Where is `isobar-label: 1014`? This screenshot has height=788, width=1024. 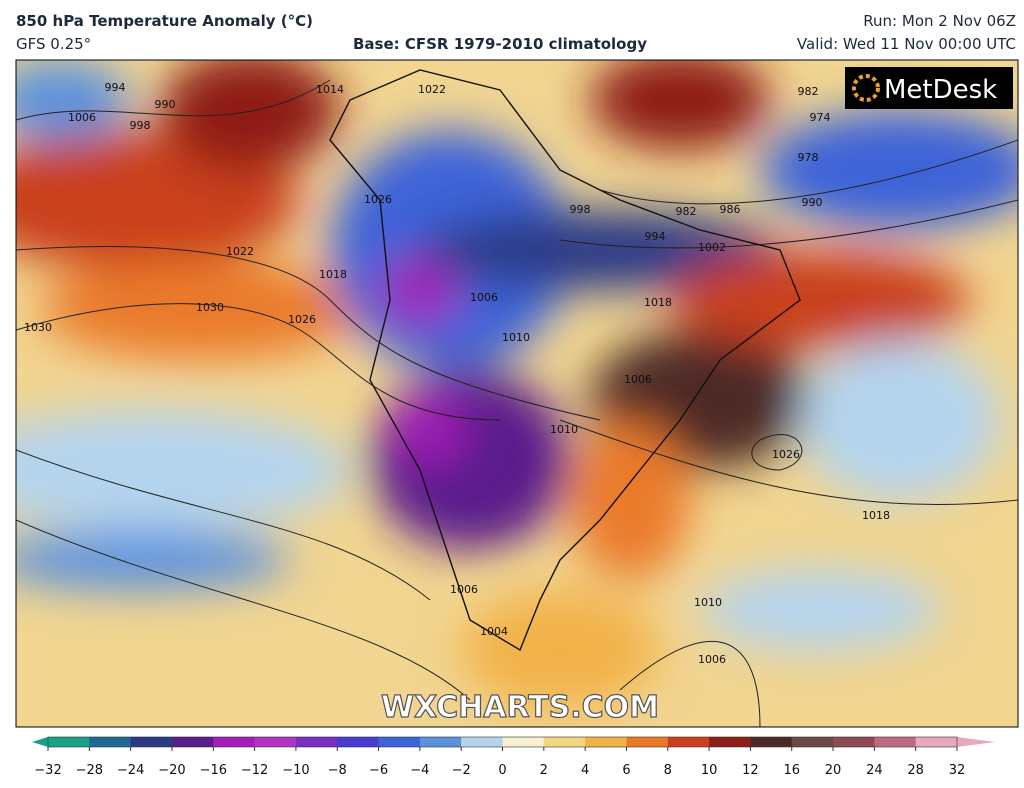 isobar-label: 1014 is located at coordinates (330, 89).